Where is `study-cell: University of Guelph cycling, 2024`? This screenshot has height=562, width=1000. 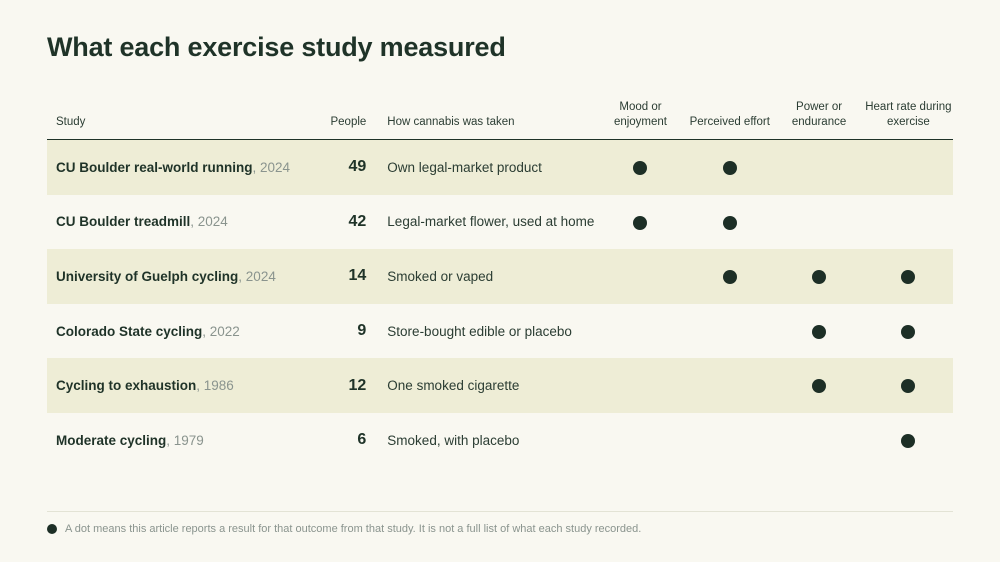 study-cell: University of Guelph cycling, 2024 is located at coordinates (179, 276).